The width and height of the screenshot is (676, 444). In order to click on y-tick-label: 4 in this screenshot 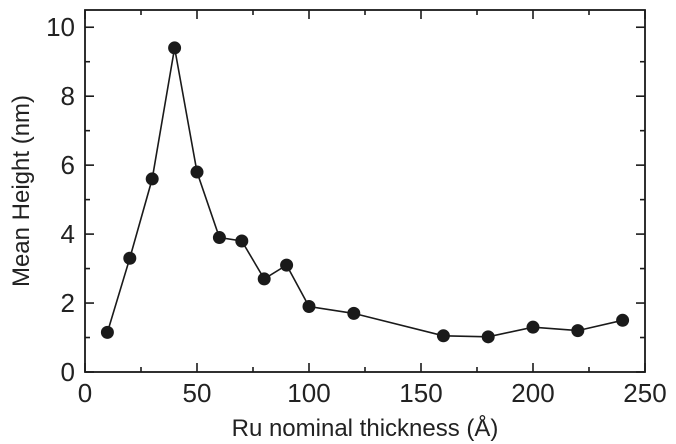, I will do `click(68, 234)`.